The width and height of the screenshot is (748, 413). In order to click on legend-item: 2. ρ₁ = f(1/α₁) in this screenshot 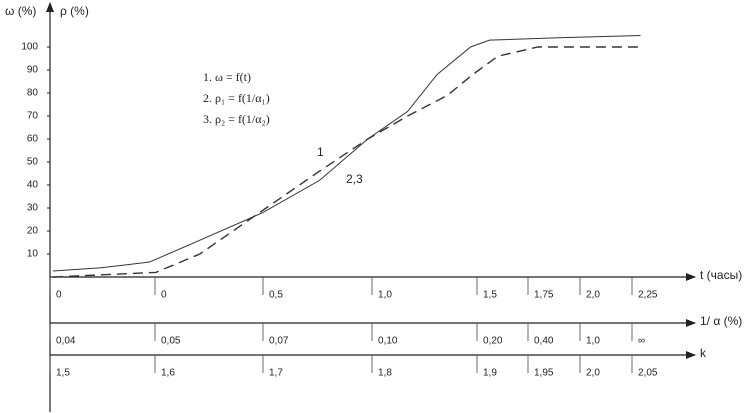, I will do `click(236, 98)`.